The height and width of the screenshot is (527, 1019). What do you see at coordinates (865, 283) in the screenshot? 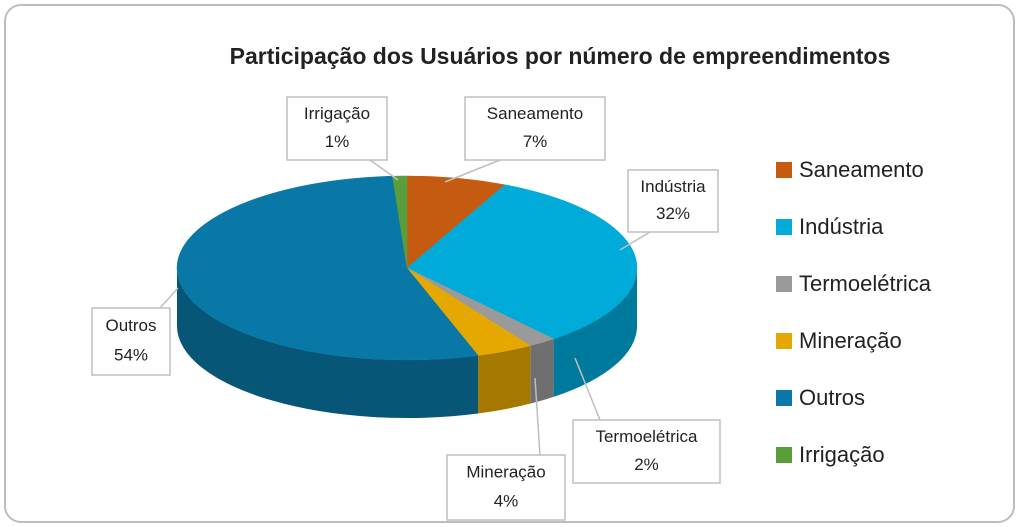
I see `legend-label: Termoelétrica` at bounding box center [865, 283].